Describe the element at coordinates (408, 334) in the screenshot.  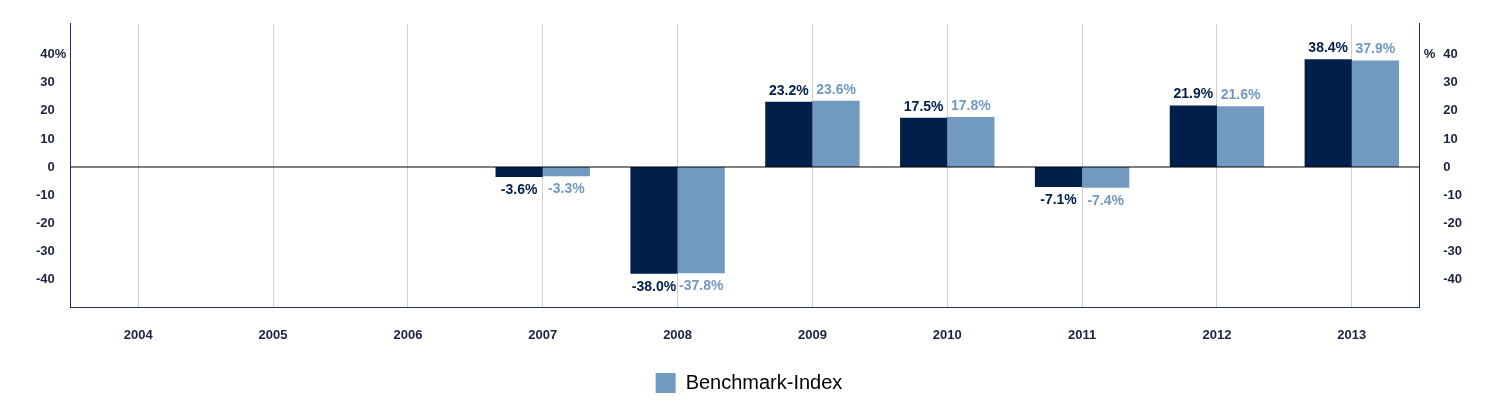
I see `x-tick-label: 2006` at that location.